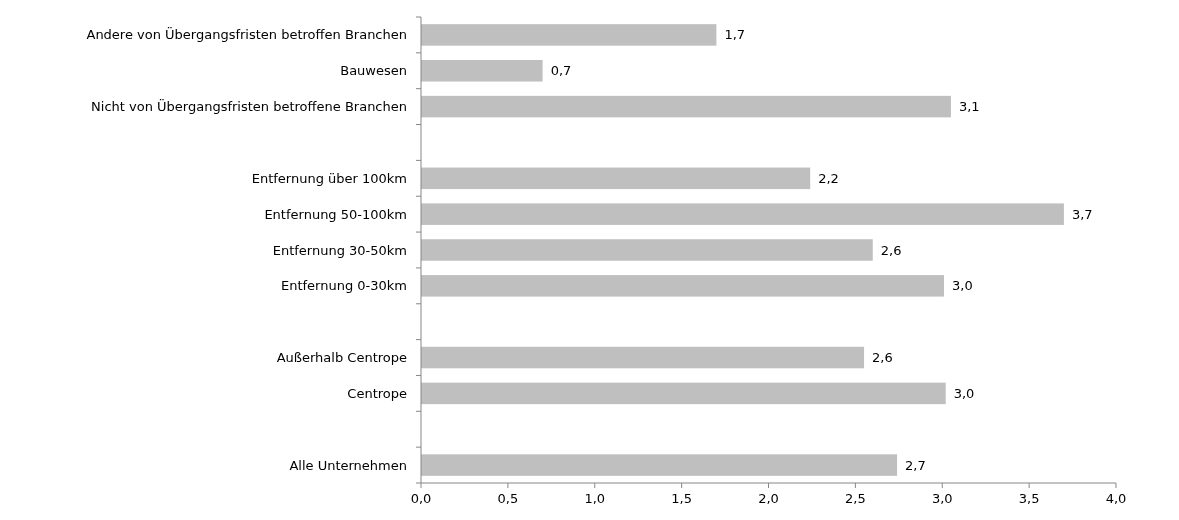 The width and height of the screenshot is (1179, 520). Describe the element at coordinates (1116, 498) in the screenshot. I see `x-tick-label: 4,0` at that location.